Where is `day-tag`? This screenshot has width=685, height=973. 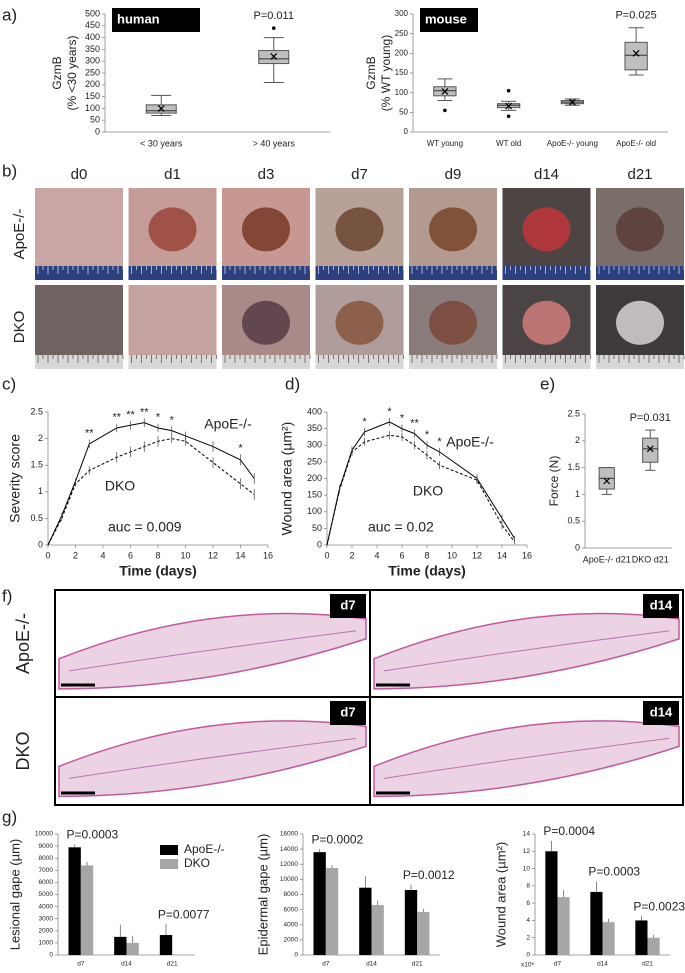 day-tag is located at coordinates (348, 713).